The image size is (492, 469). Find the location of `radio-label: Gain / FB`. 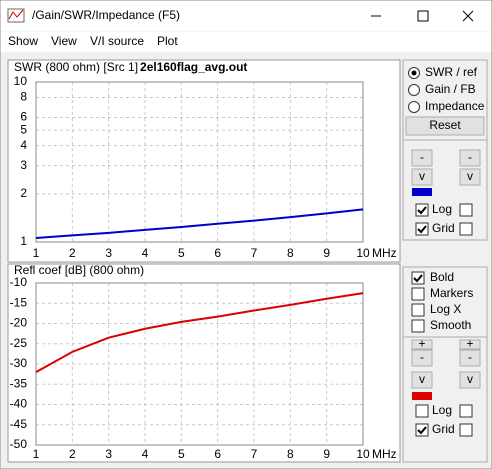

radio-label: Gain / FB is located at coordinates (450, 89).